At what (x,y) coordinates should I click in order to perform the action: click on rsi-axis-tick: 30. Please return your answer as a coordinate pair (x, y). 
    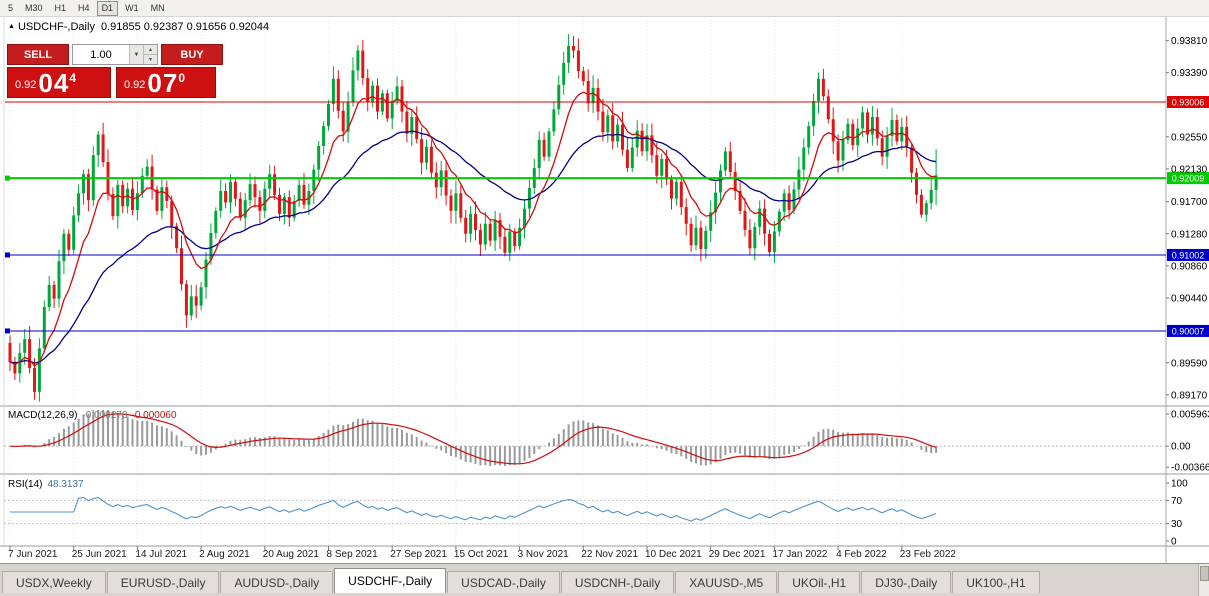
    Looking at the image, I should click on (1177, 524).